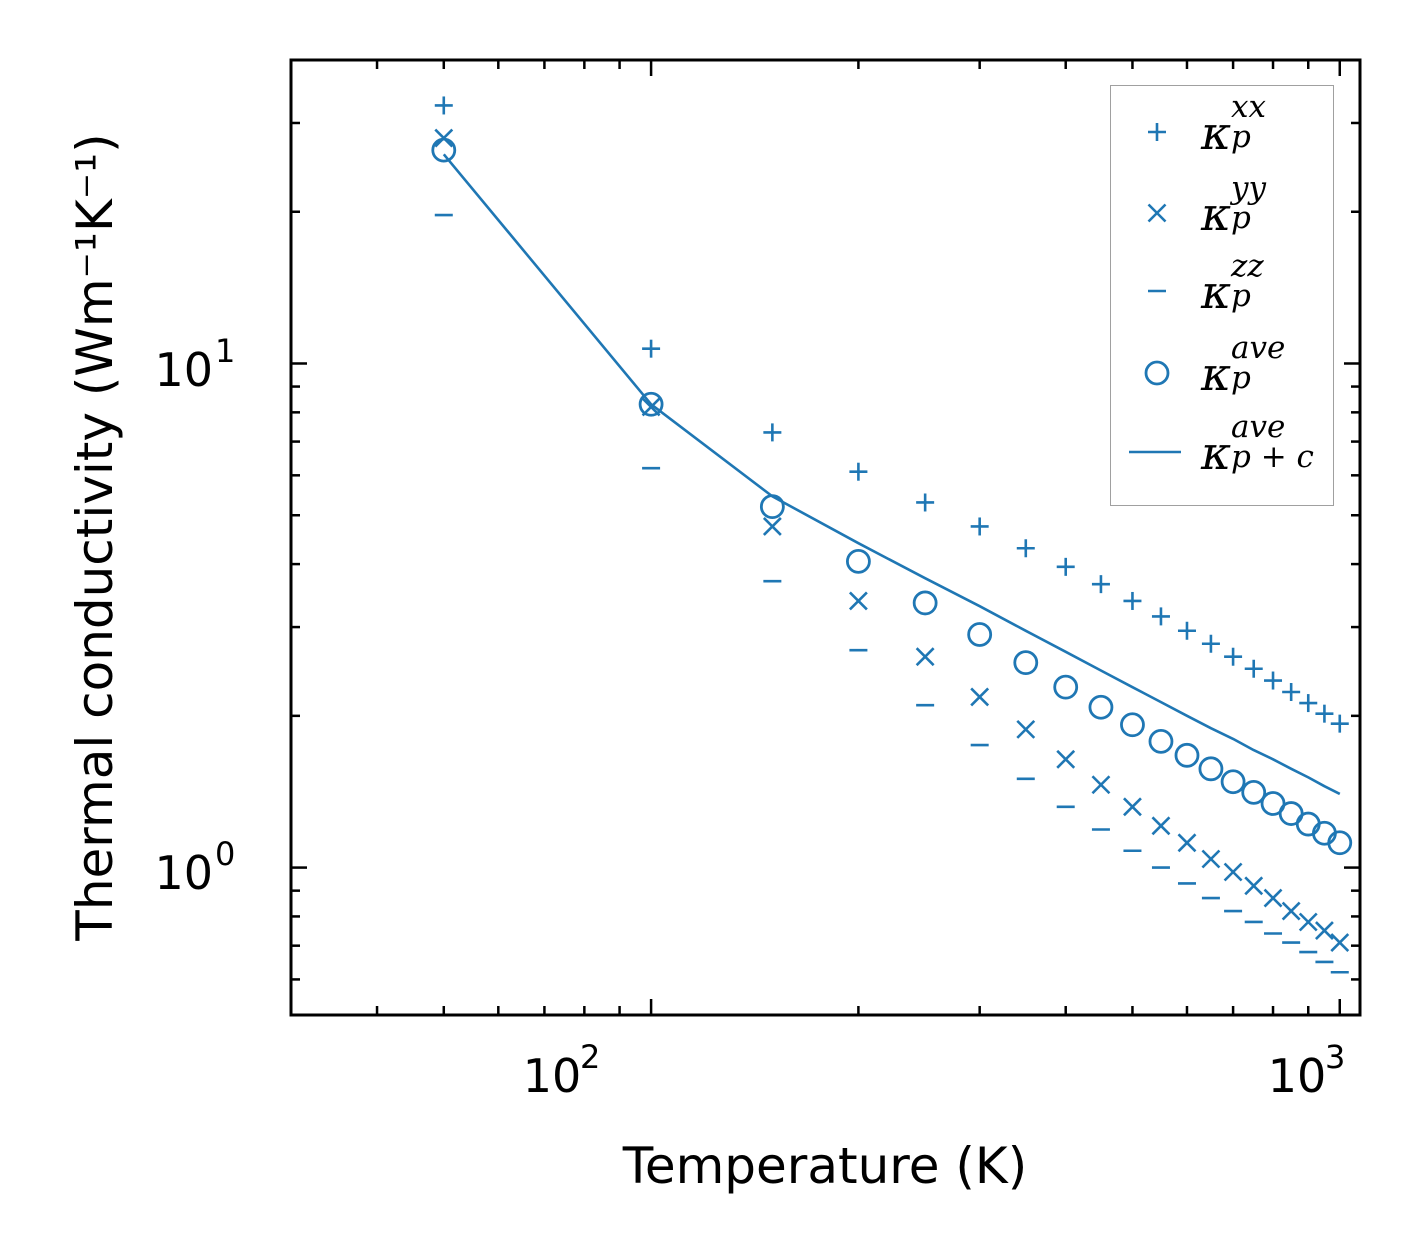 The width and height of the screenshot is (1421, 1254). I want to click on data-point-kappa_p_yy-350-b, so click(1026, 729).